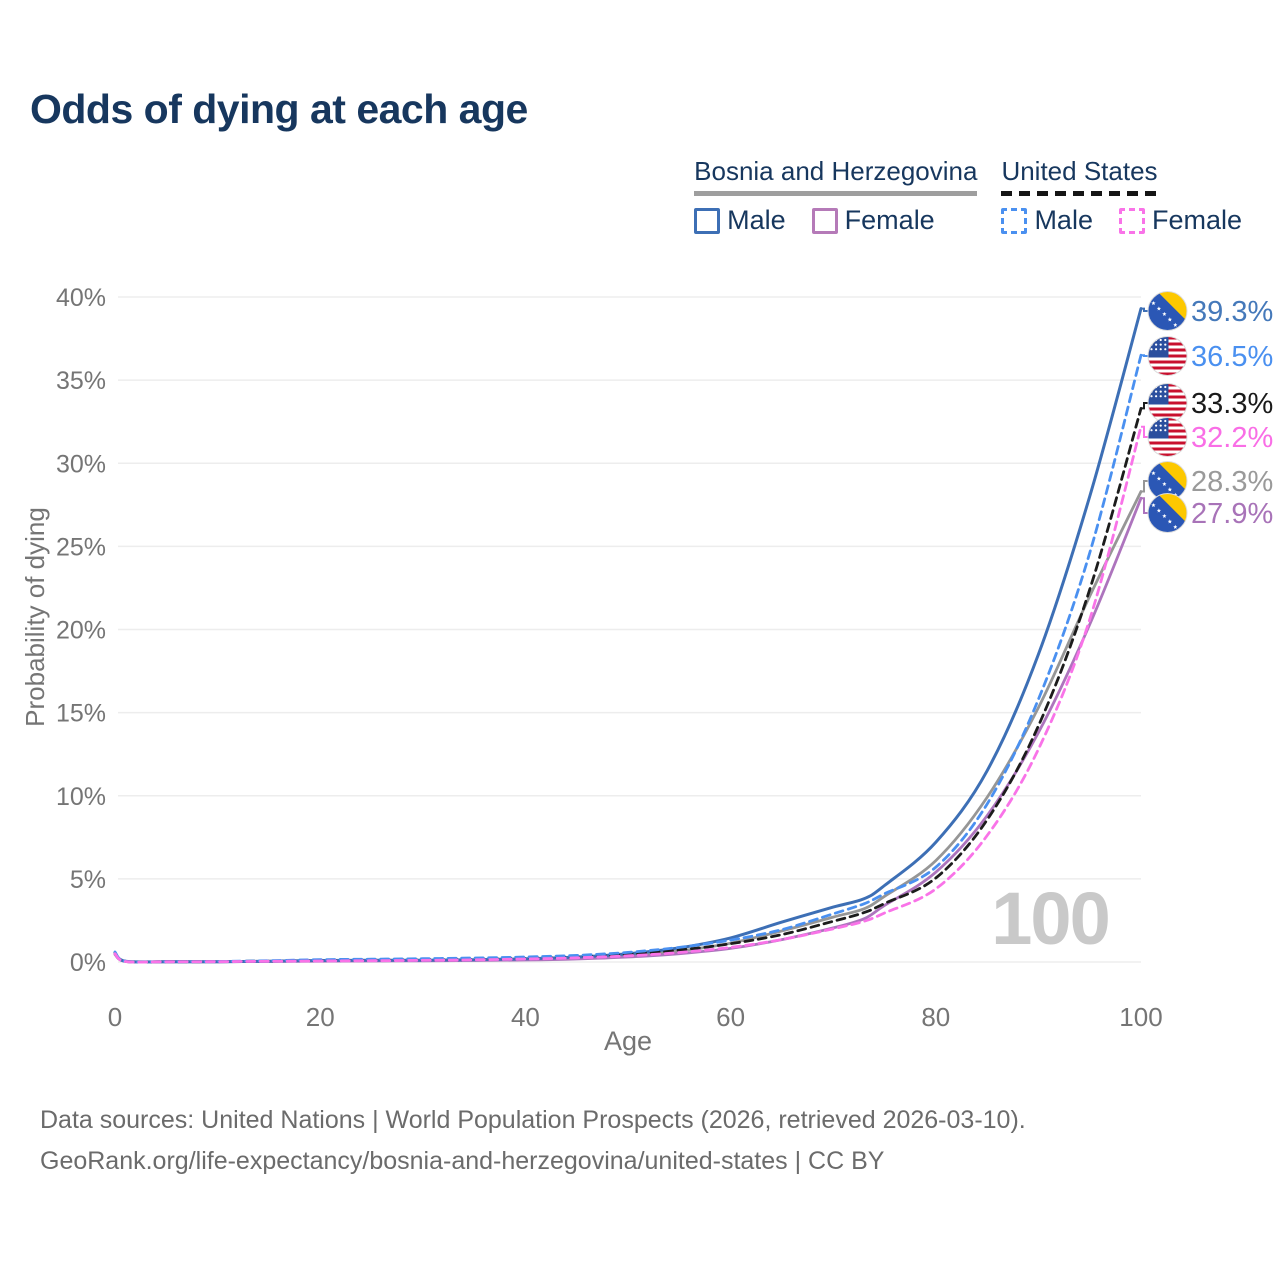 This screenshot has width=1280, height=1280. What do you see at coordinates (730, 1017) in the screenshot?
I see `x-tick-label: 60` at bounding box center [730, 1017].